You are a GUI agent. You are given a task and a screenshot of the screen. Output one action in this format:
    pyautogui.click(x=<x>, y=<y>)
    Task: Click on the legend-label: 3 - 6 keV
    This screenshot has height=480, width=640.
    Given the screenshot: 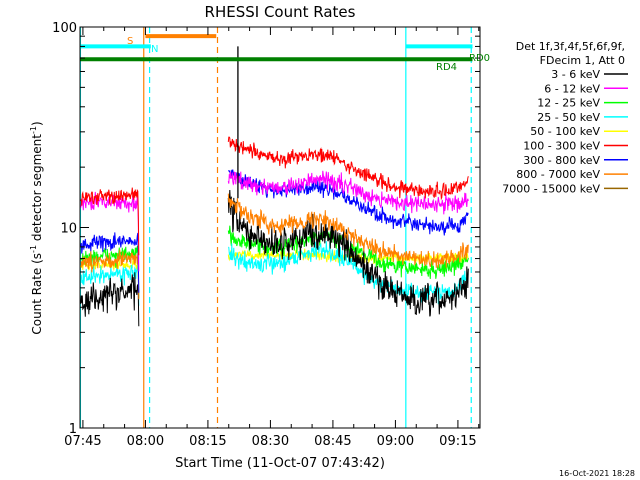 What is the action you would take?
    pyautogui.click(x=575, y=74)
    